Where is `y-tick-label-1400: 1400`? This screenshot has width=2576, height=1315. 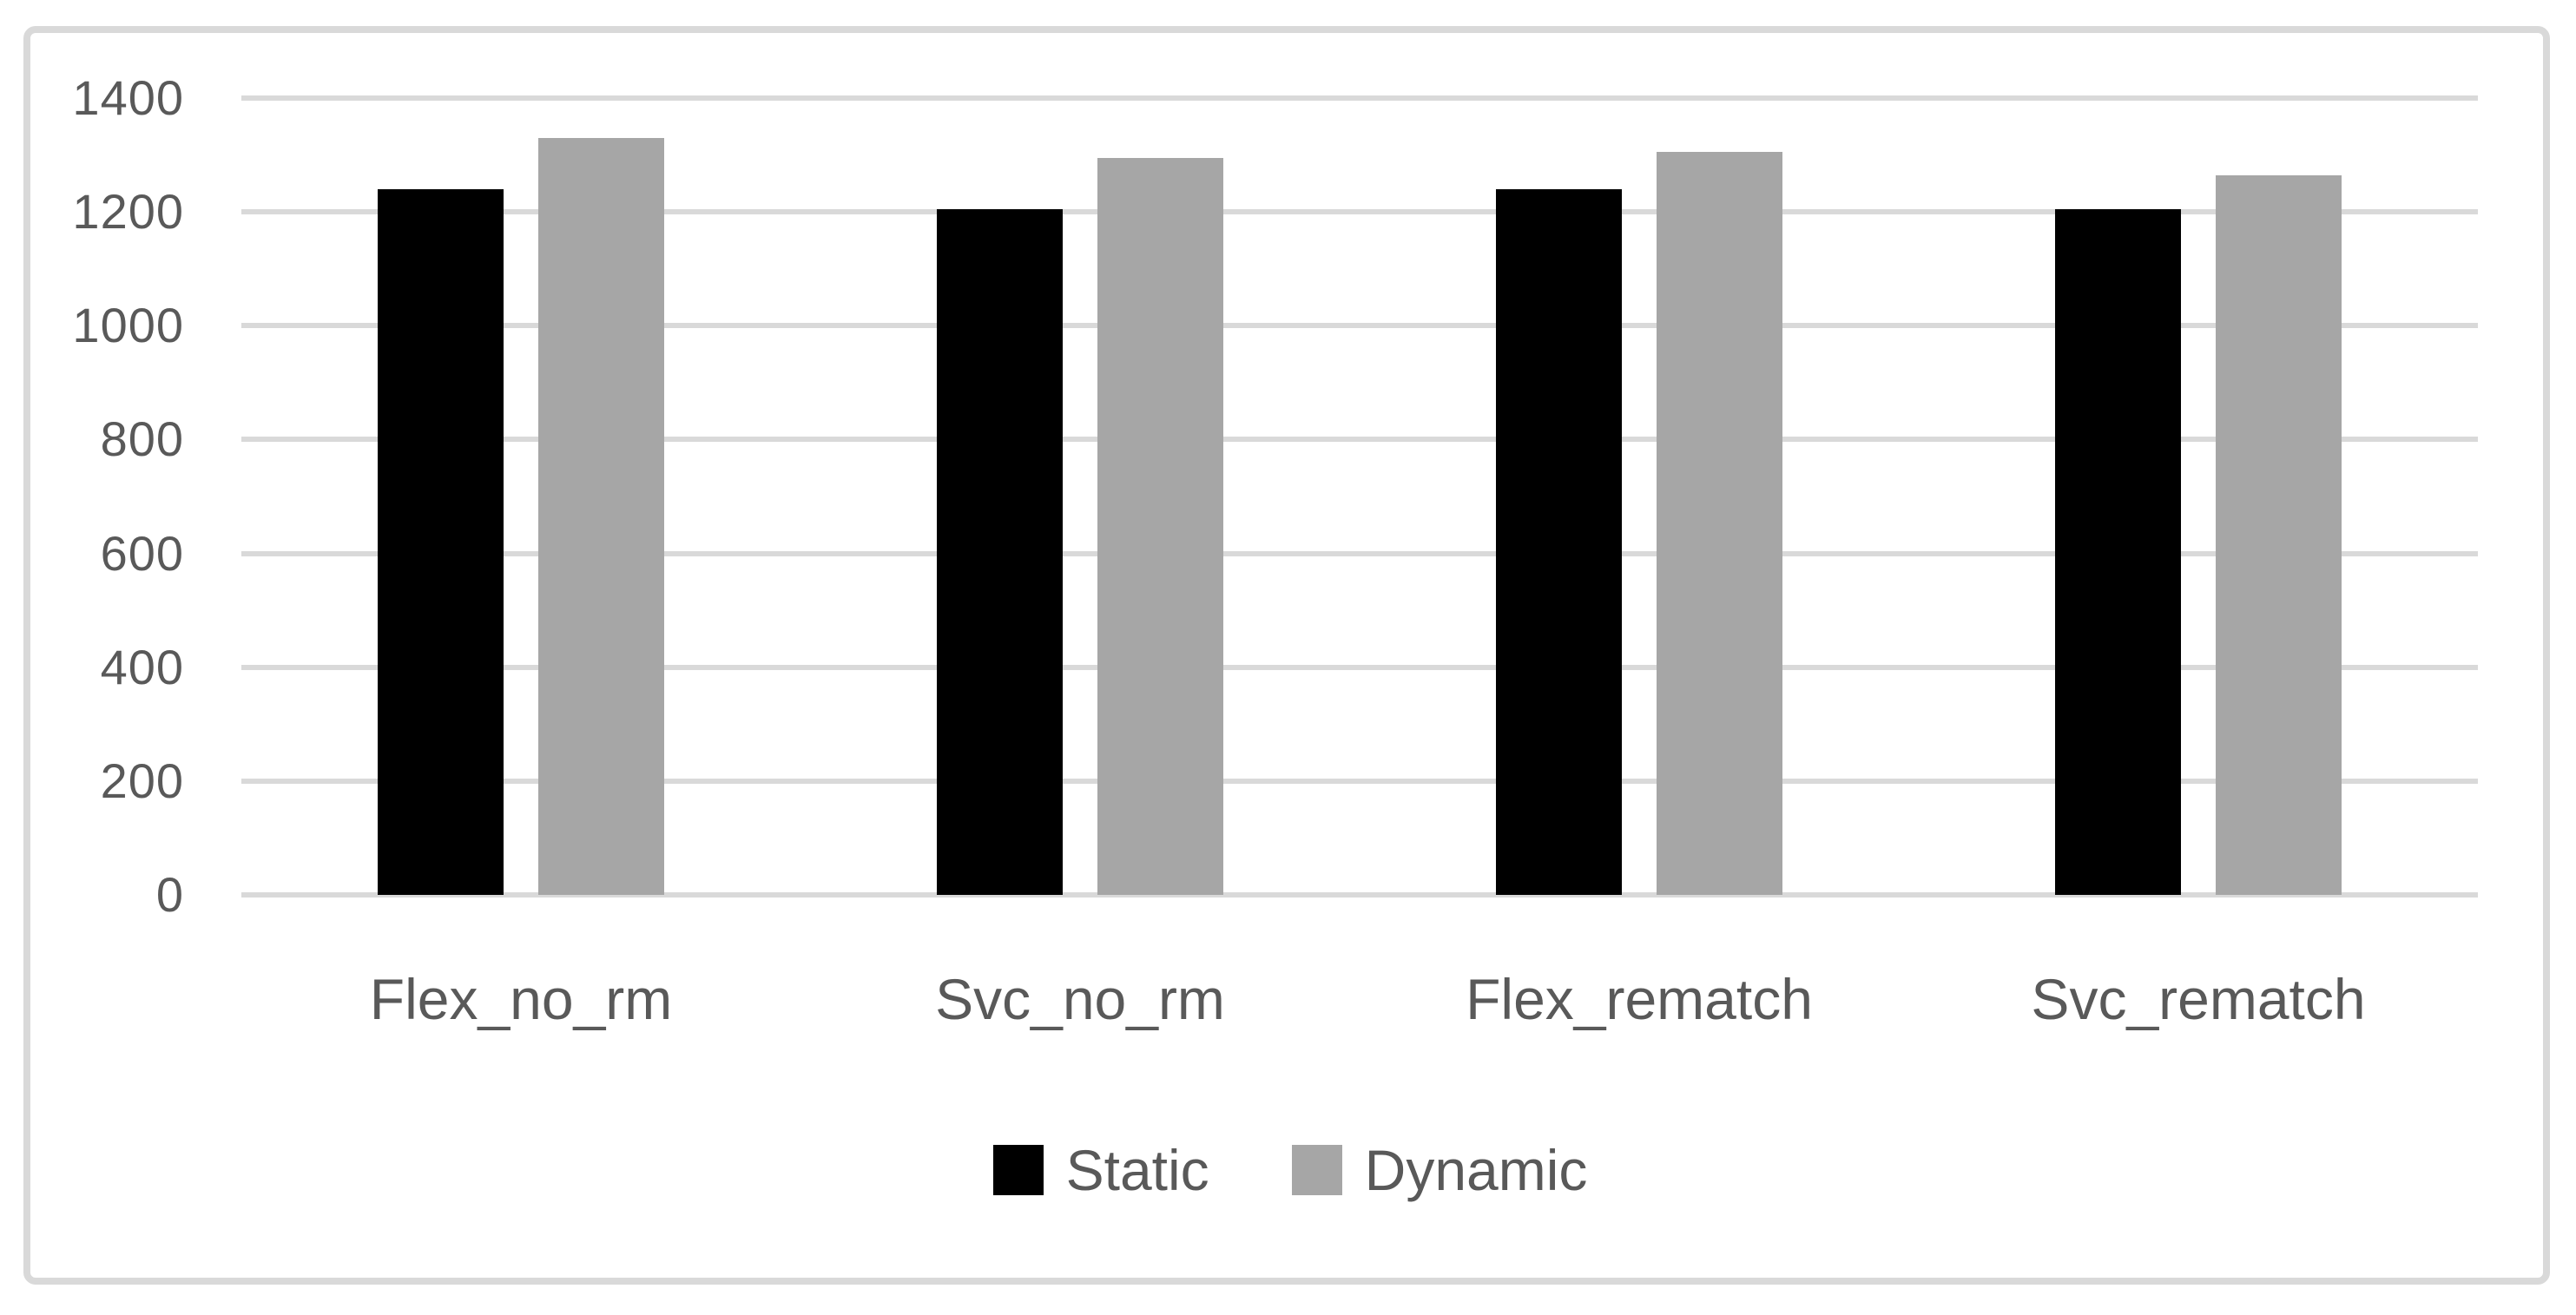 y-tick-label-1400: 1400 is located at coordinates (128, 97).